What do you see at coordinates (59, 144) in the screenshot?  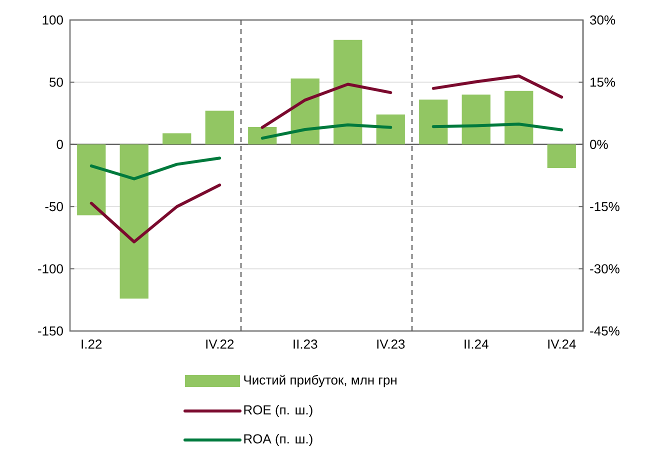 I see `y-tick-label: 0` at bounding box center [59, 144].